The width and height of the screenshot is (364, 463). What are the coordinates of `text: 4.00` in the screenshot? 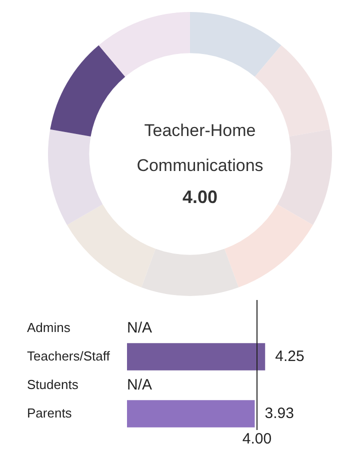 It's located at (200, 197).